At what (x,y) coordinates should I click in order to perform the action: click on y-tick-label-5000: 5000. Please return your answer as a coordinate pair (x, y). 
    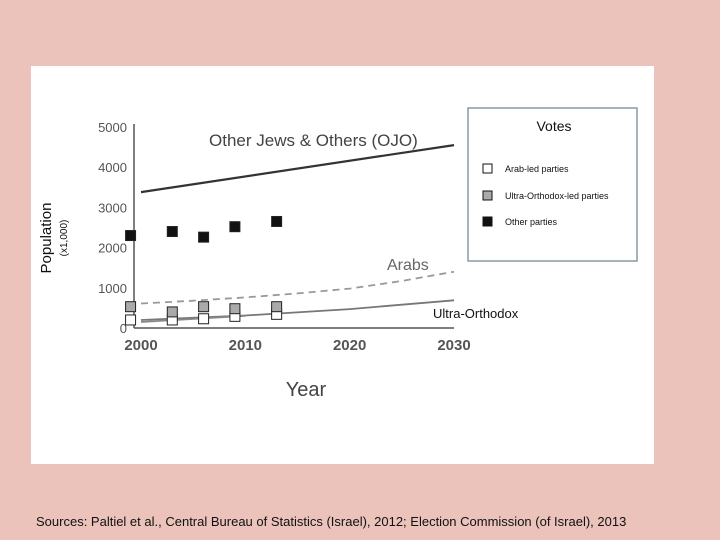
    Looking at the image, I should click on (112, 127).